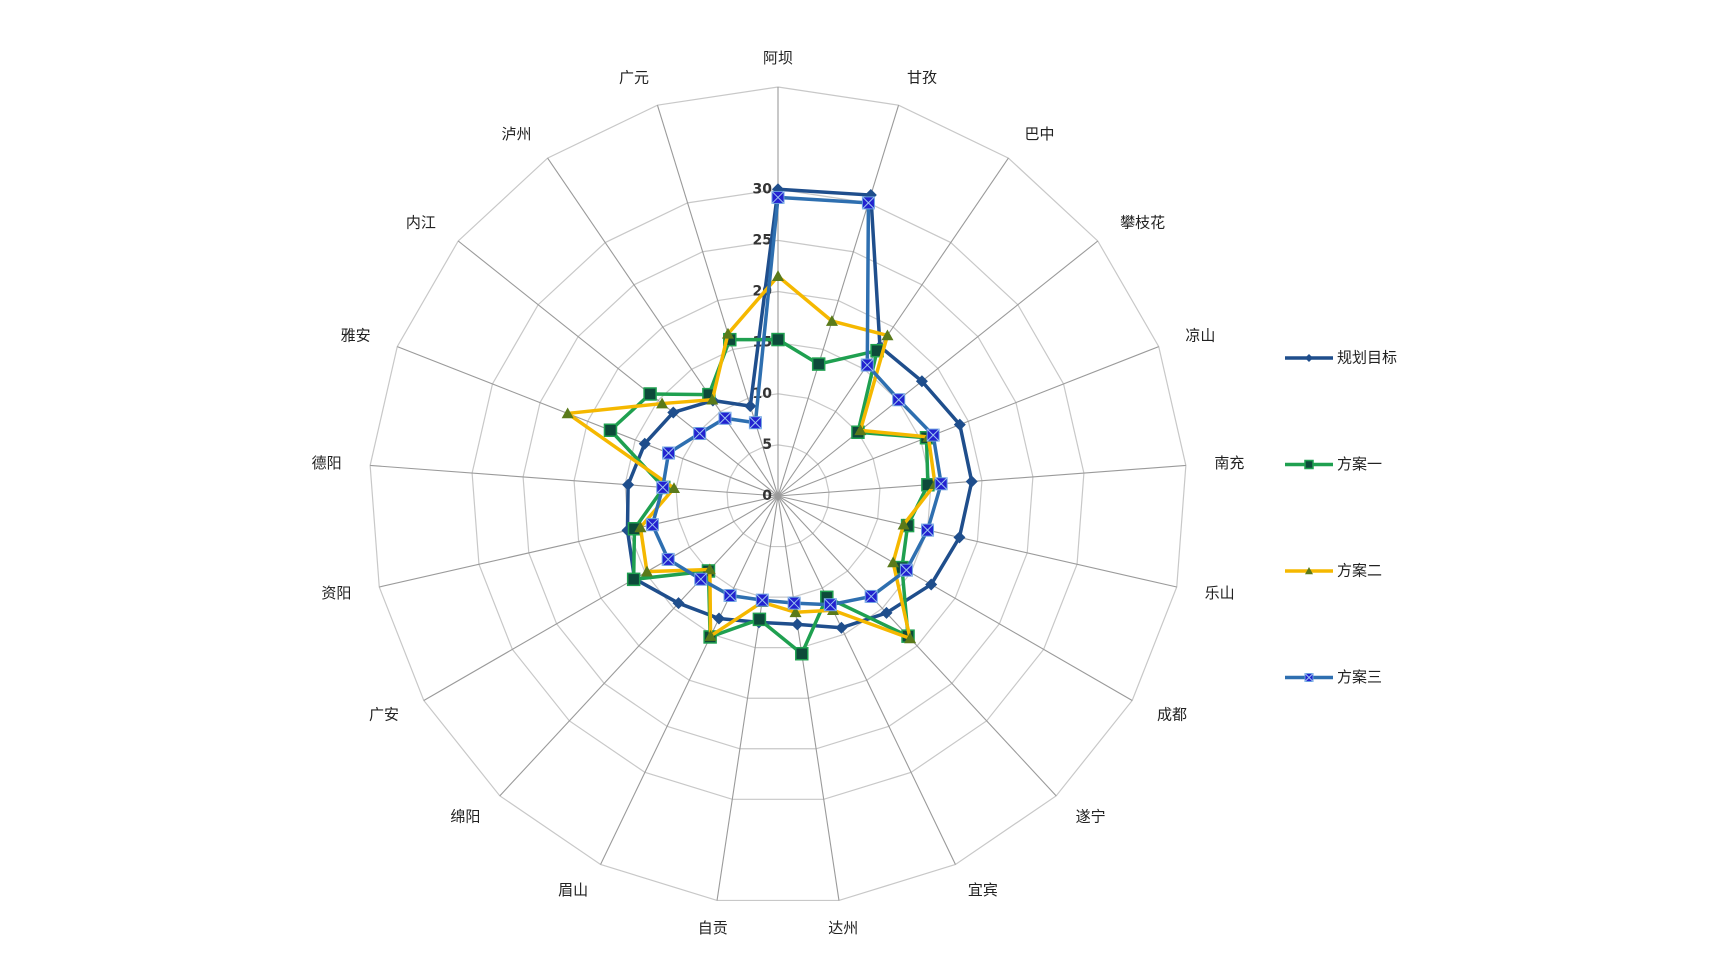 This screenshot has height=966, width=1720. What do you see at coordinates (1220, 593) in the screenshot?
I see `category-label: 乐山` at bounding box center [1220, 593].